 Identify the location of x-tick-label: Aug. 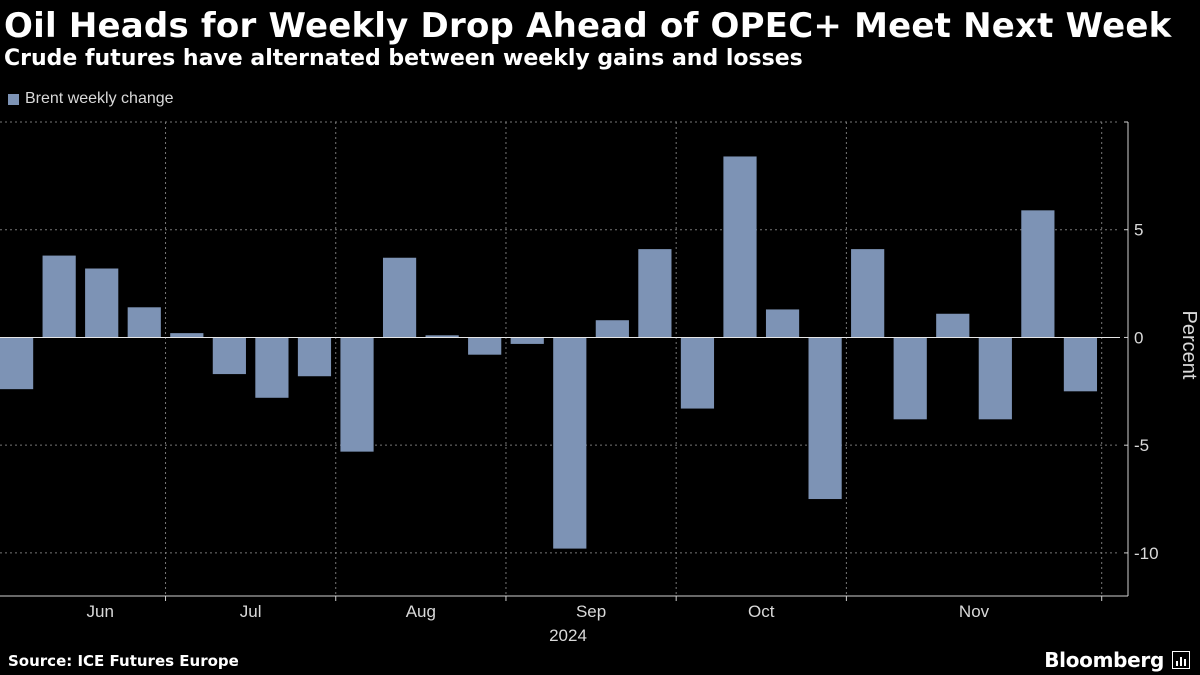
(421, 611).